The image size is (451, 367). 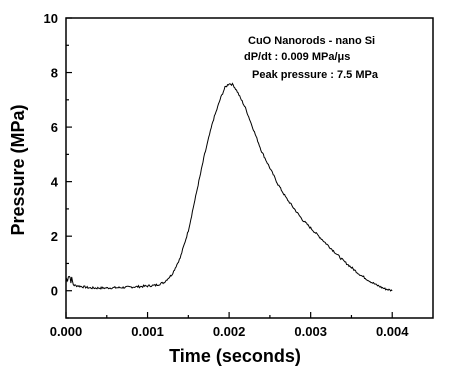 What do you see at coordinates (55, 182) in the screenshot?
I see `y-tick-label: 4` at bounding box center [55, 182].